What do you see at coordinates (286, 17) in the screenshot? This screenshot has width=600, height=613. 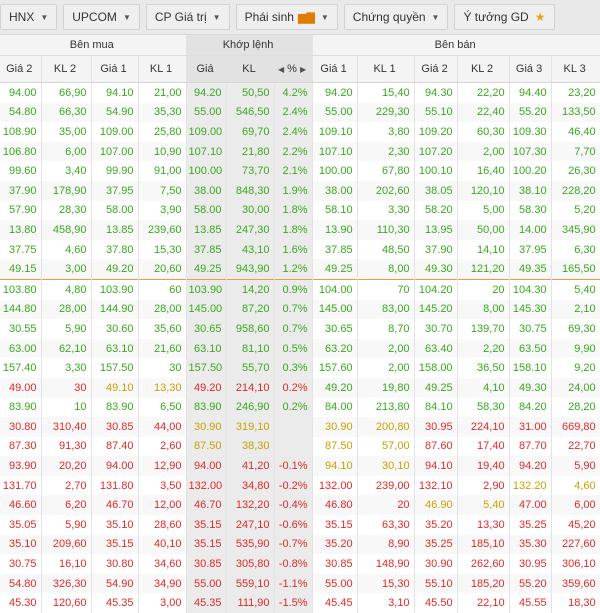 I see `tab-phai-sinh: Phái sinh ▆▇ ▼` at bounding box center [286, 17].